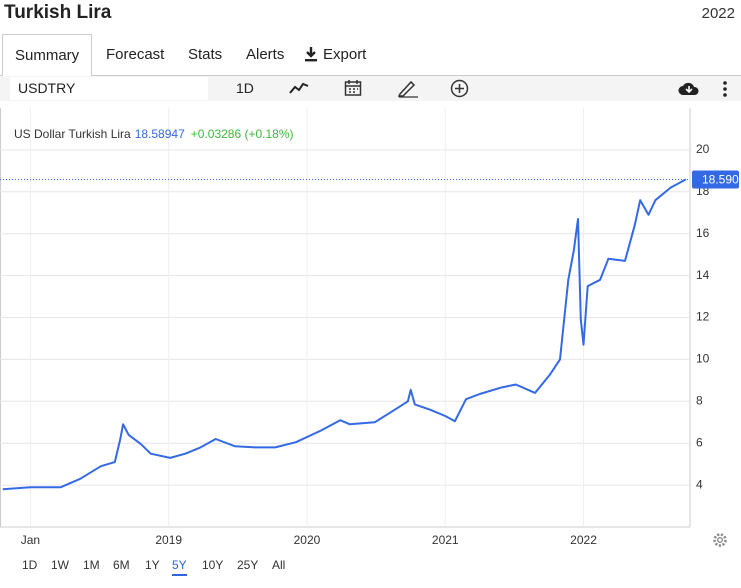  What do you see at coordinates (699, 442) in the screenshot?
I see `y-tick-label: 6` at bounding box center [699, 442].